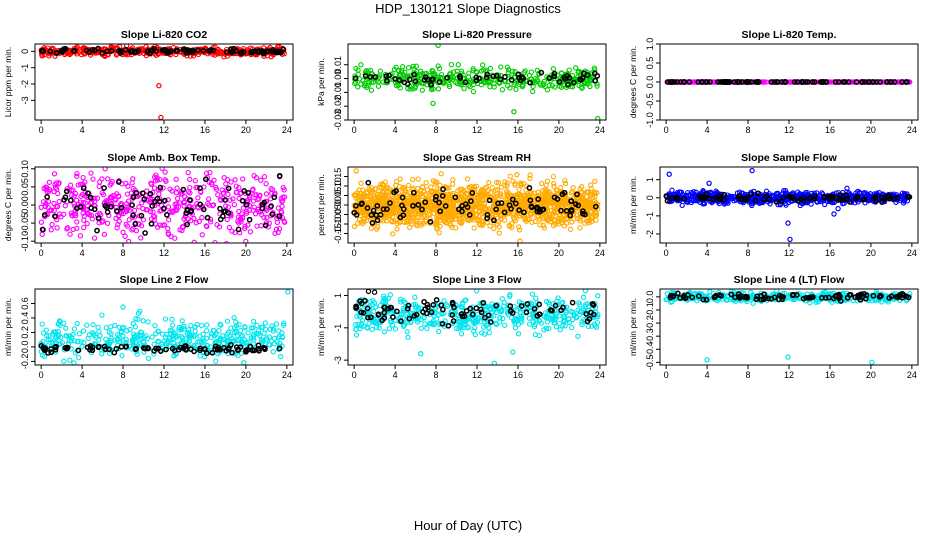 The height and width of the screenshot is (540, 936). Describe the element at coordinates (633, 82) in the screenshot. I see `y-axis-label: degrees C per min.` at that location.